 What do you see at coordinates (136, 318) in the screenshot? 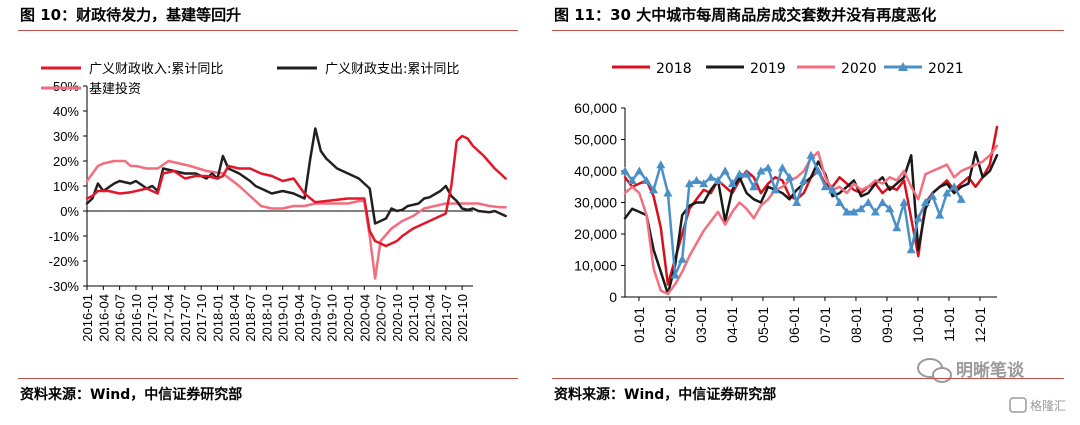
I see `left-x-tick-label: 2016-10` at bounding box center [136, 318].